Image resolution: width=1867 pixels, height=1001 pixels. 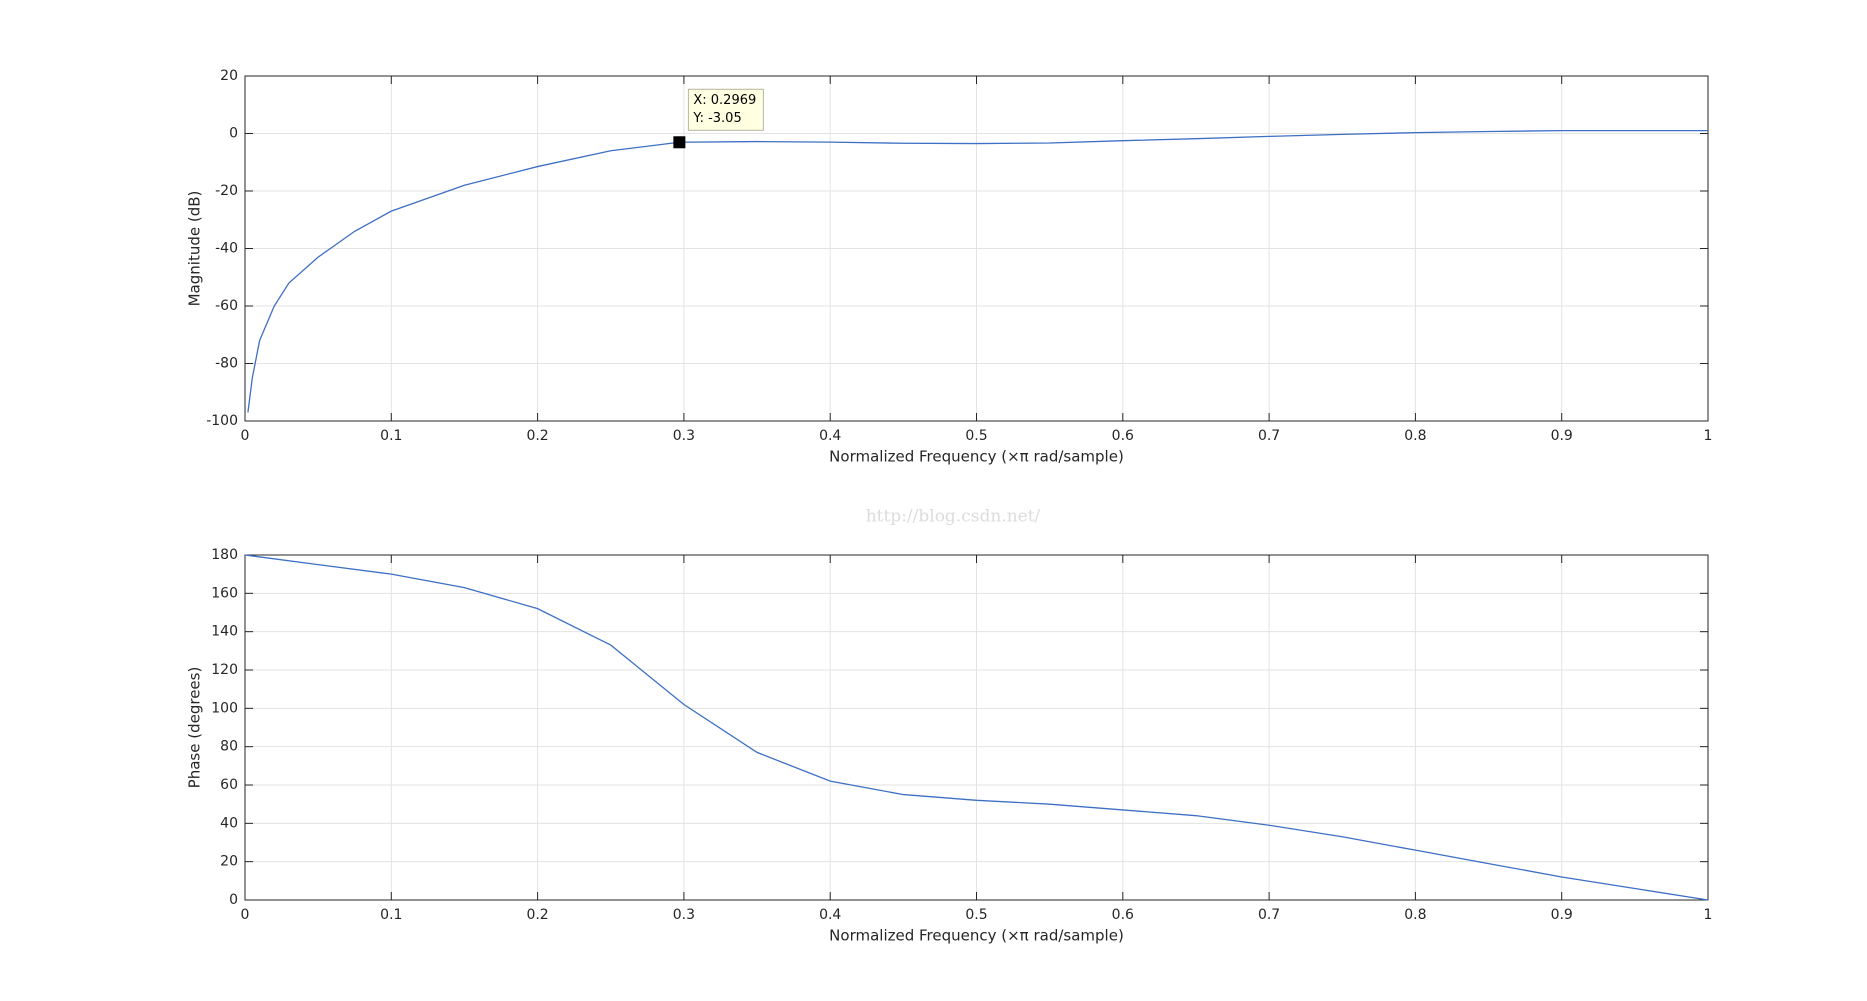 What do you see at coordinates (679, 142) in the screenshot?
I see `datatip-marker` at bounding box center [679, 142].